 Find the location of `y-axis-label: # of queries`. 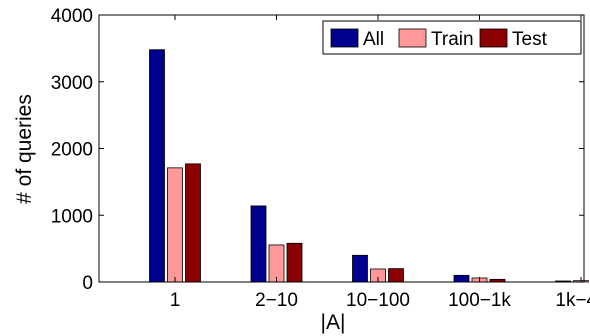

y-axis-label: # of queries is located at coordinates (24, 149).